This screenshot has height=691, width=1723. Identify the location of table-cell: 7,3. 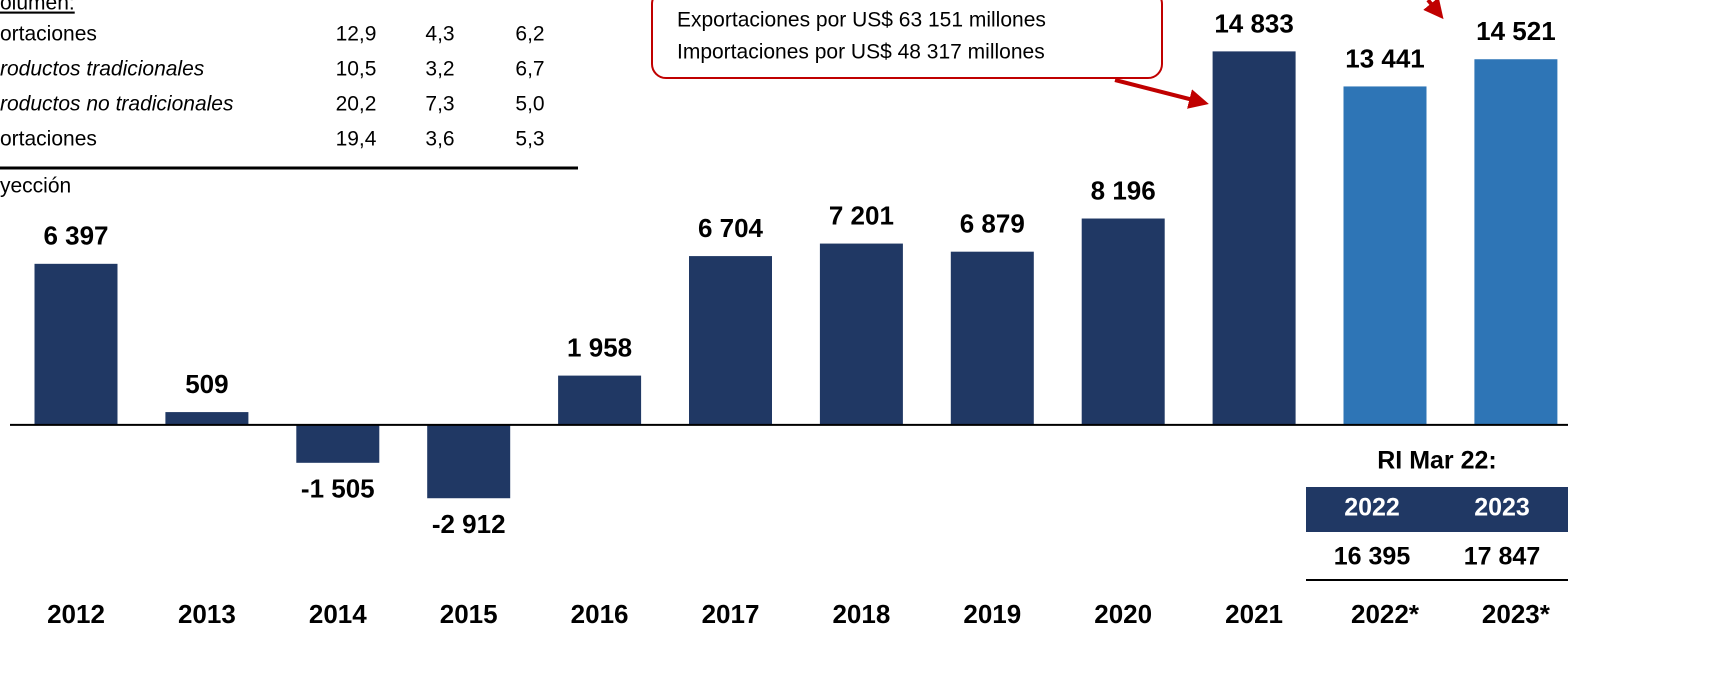
(439, 104).